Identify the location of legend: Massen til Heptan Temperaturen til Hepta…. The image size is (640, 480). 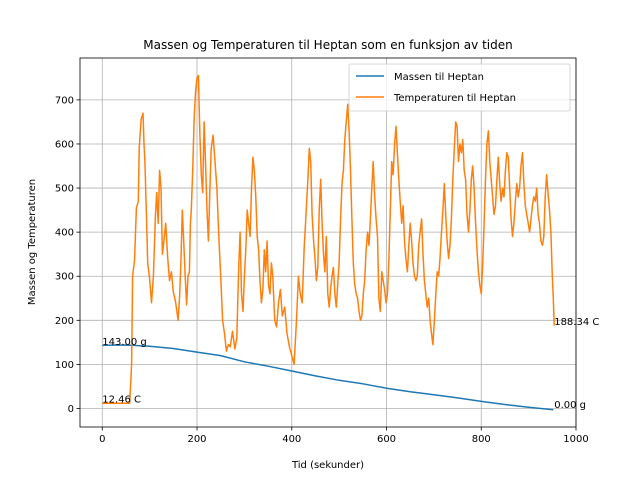
(459, 87).